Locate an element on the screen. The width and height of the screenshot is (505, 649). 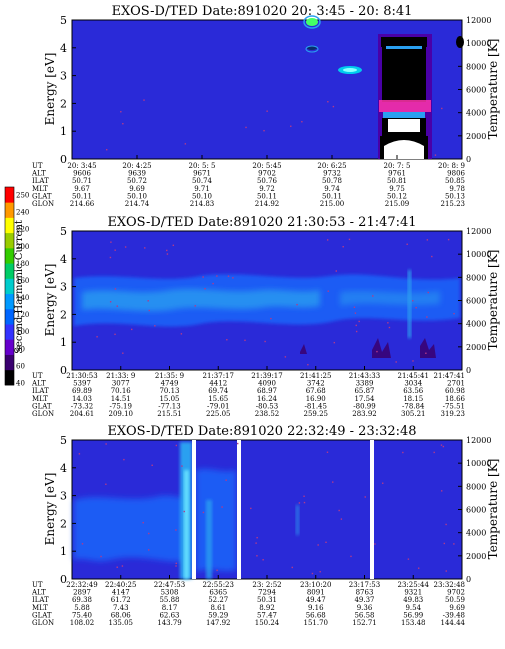
orbit-cell: 238.52 is located at coordinates (267, 414).